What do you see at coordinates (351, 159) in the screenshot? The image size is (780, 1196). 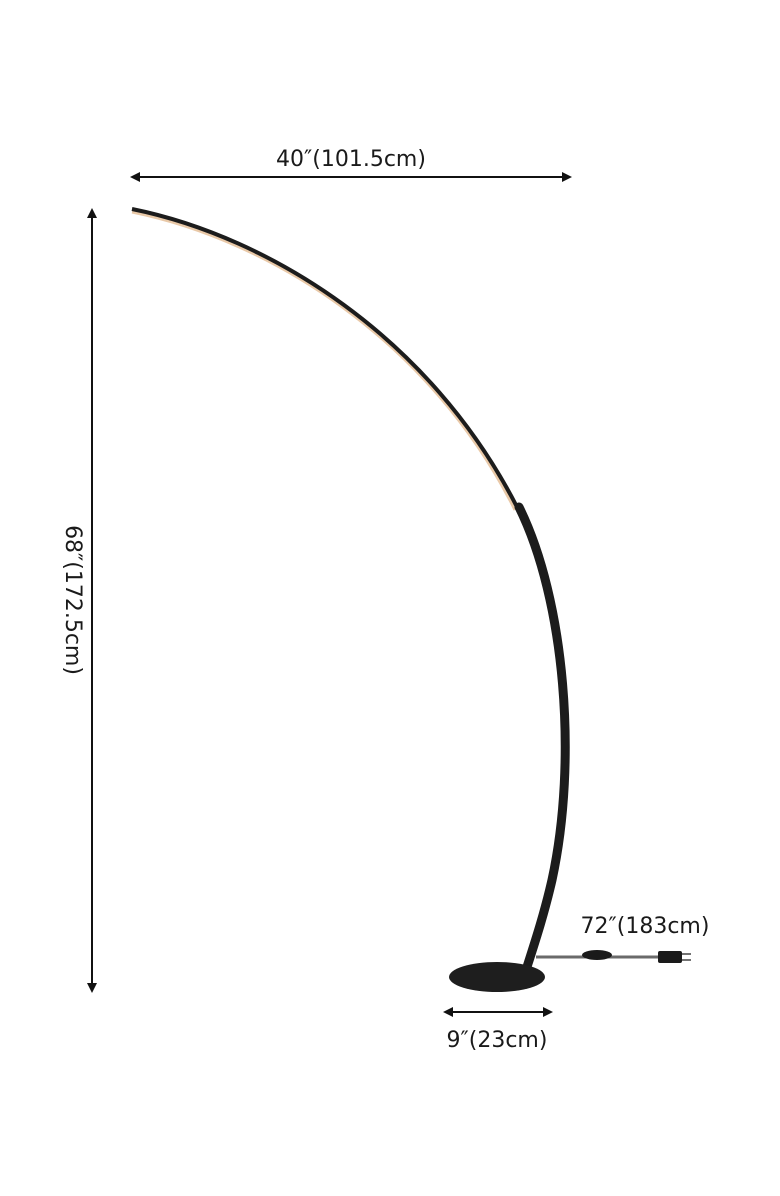 I see `width-label: 40″(101.5cm)` at bounding box center [351, 159].